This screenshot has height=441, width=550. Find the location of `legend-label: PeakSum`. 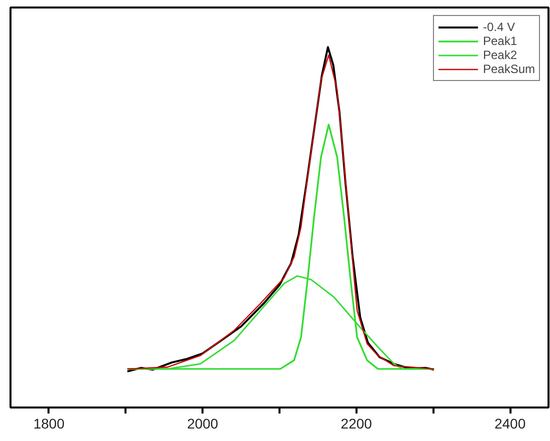

legend-label: PeakSum is located at coordinates (508, 69).